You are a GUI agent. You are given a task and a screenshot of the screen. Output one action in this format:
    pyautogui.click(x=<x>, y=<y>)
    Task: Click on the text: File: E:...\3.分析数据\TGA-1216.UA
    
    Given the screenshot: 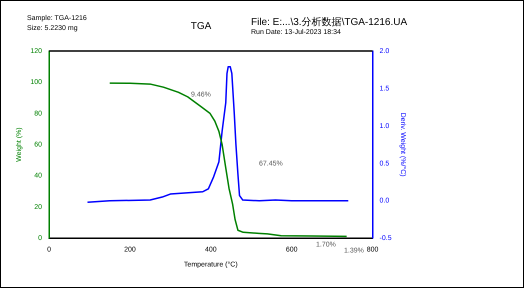 What is the action you would take?
    pyautogui.click(x=329, y=22)
    